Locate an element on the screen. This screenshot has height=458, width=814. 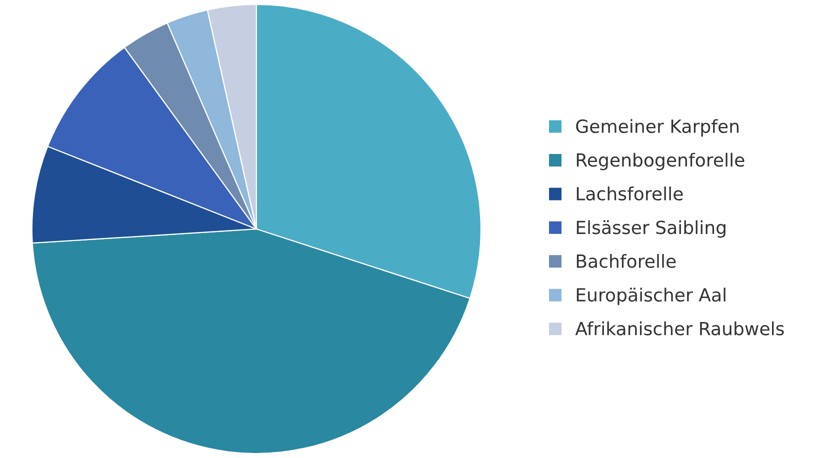
legend-label: Afrikanischer Raubwels is located at coordinates (679, 328).